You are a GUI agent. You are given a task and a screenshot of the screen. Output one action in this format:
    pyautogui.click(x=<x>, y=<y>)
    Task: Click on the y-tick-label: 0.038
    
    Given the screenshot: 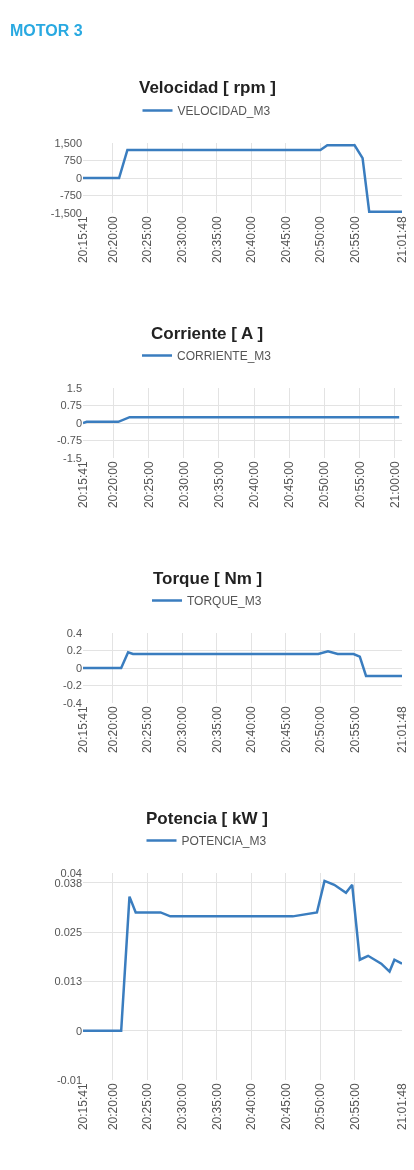 What is the action you would take?
    pyautogui.click(x=68, y=882)
    